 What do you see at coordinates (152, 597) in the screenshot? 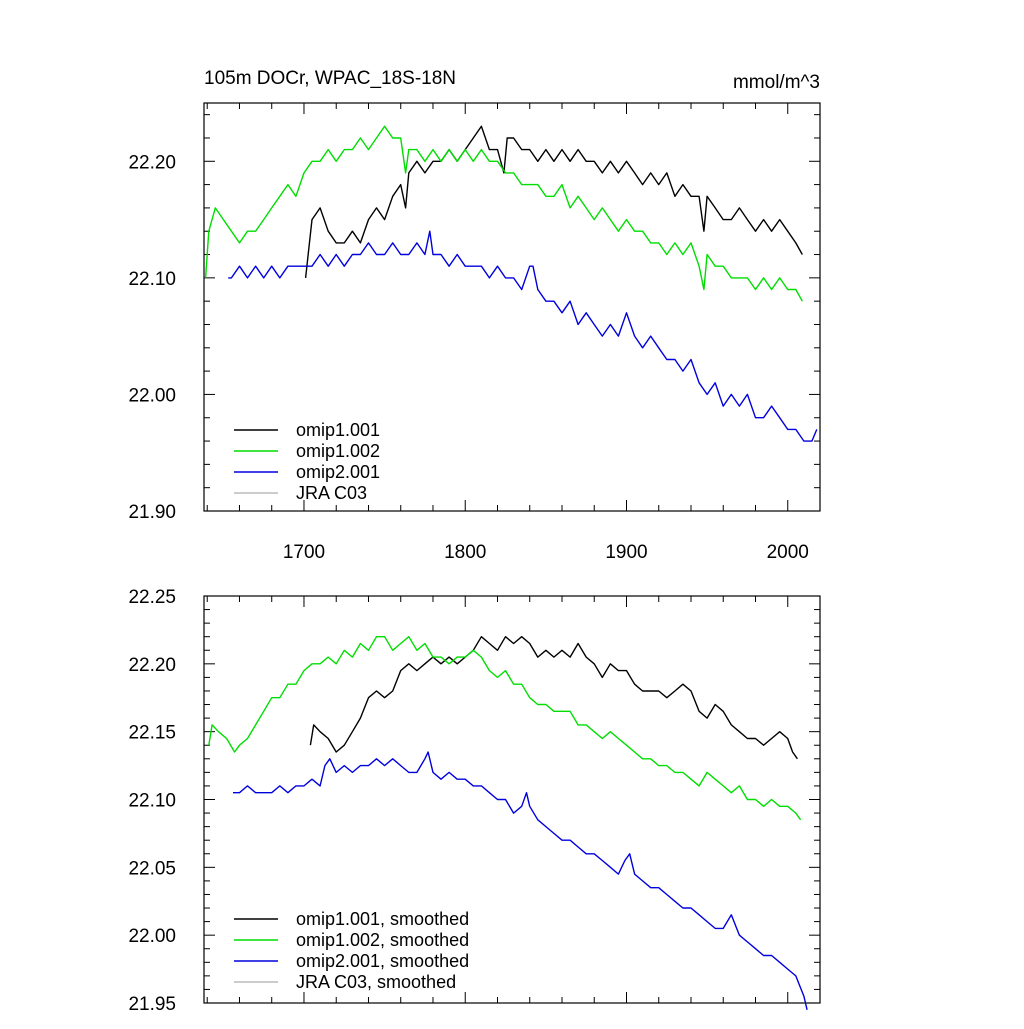
I see `bottom-y-tick-label: 22.25` at bounding box center [152, 597].